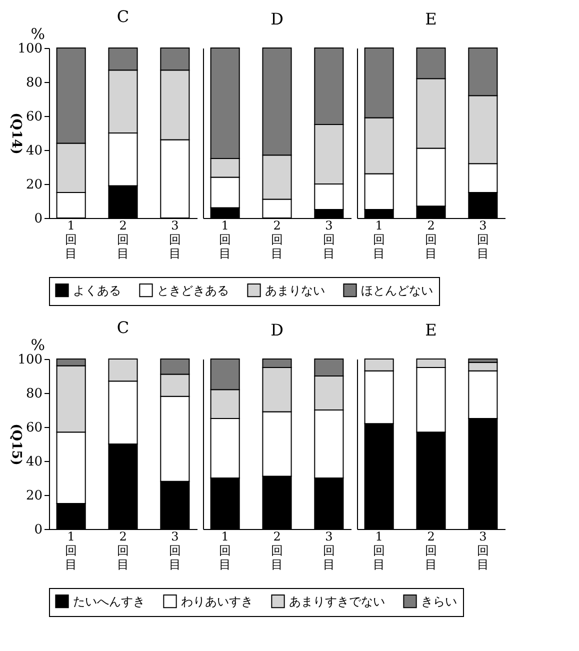 This screenshot has width=579, height=651. I want to click on legend-label: たいへんすき, so click(109, 601).